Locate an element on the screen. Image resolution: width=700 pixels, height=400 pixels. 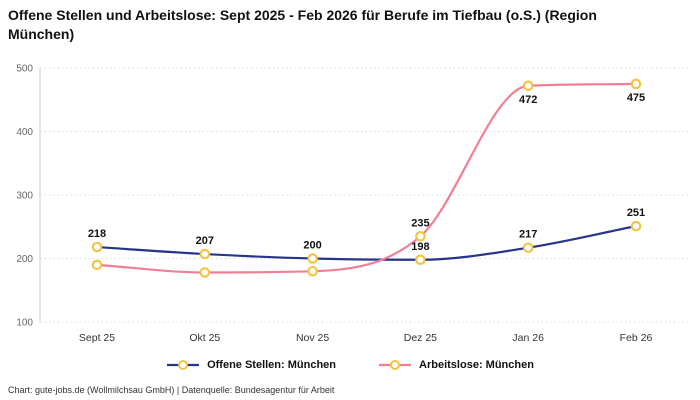
svg-text: 207 is located at coordinates (205, 241).